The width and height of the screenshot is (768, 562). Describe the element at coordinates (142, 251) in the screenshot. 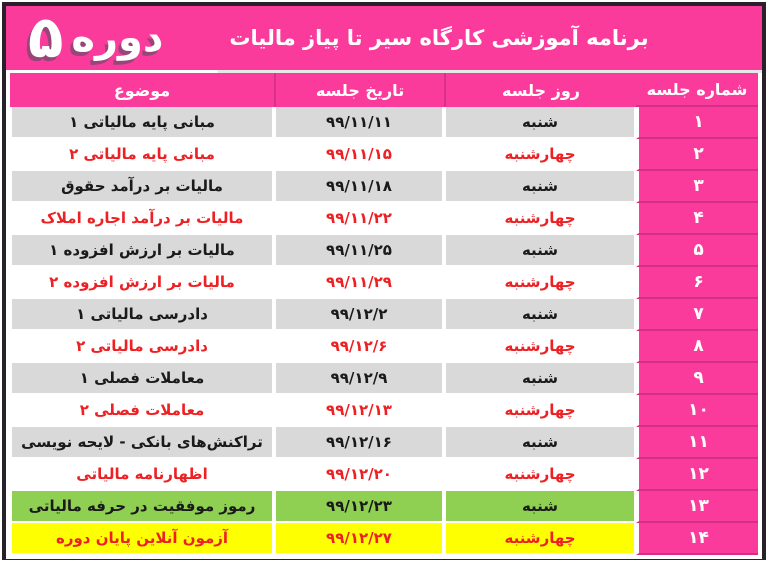

I see `session-subject-cell: مالیات بر ارزش افزوده ۱` at that location.